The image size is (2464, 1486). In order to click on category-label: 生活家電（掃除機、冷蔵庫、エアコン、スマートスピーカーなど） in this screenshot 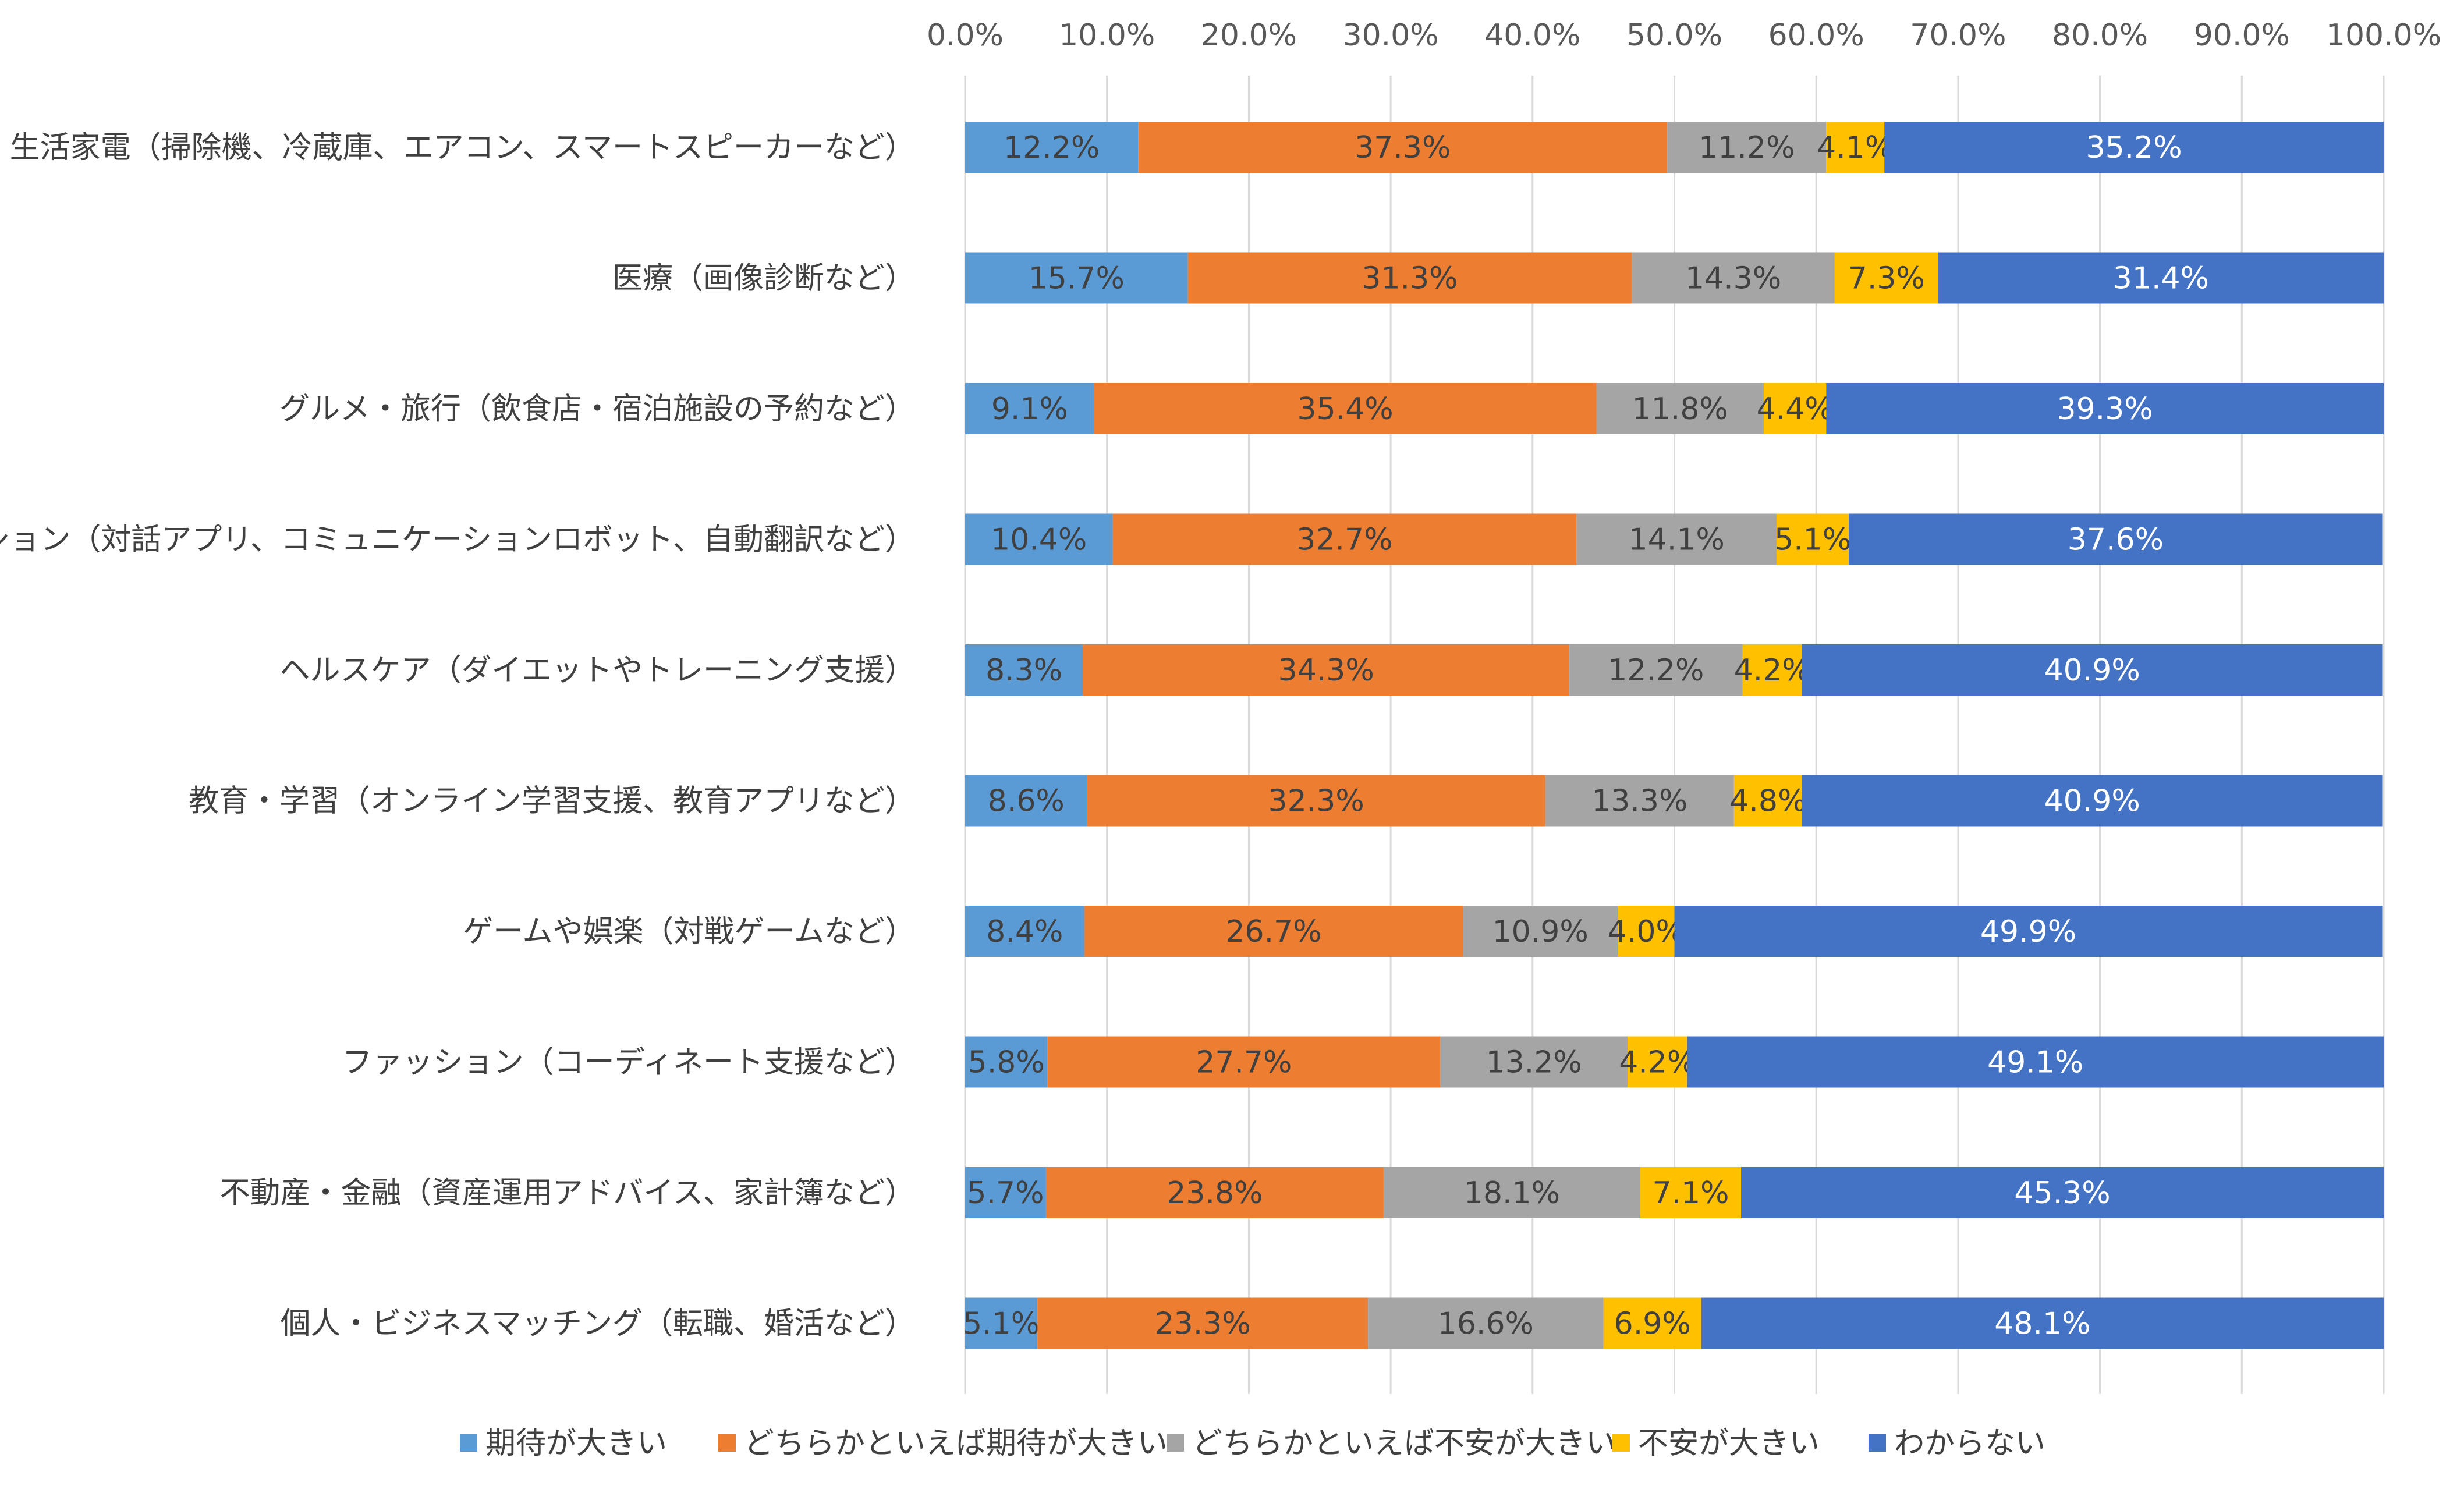, I will do `click(462, 148)`.